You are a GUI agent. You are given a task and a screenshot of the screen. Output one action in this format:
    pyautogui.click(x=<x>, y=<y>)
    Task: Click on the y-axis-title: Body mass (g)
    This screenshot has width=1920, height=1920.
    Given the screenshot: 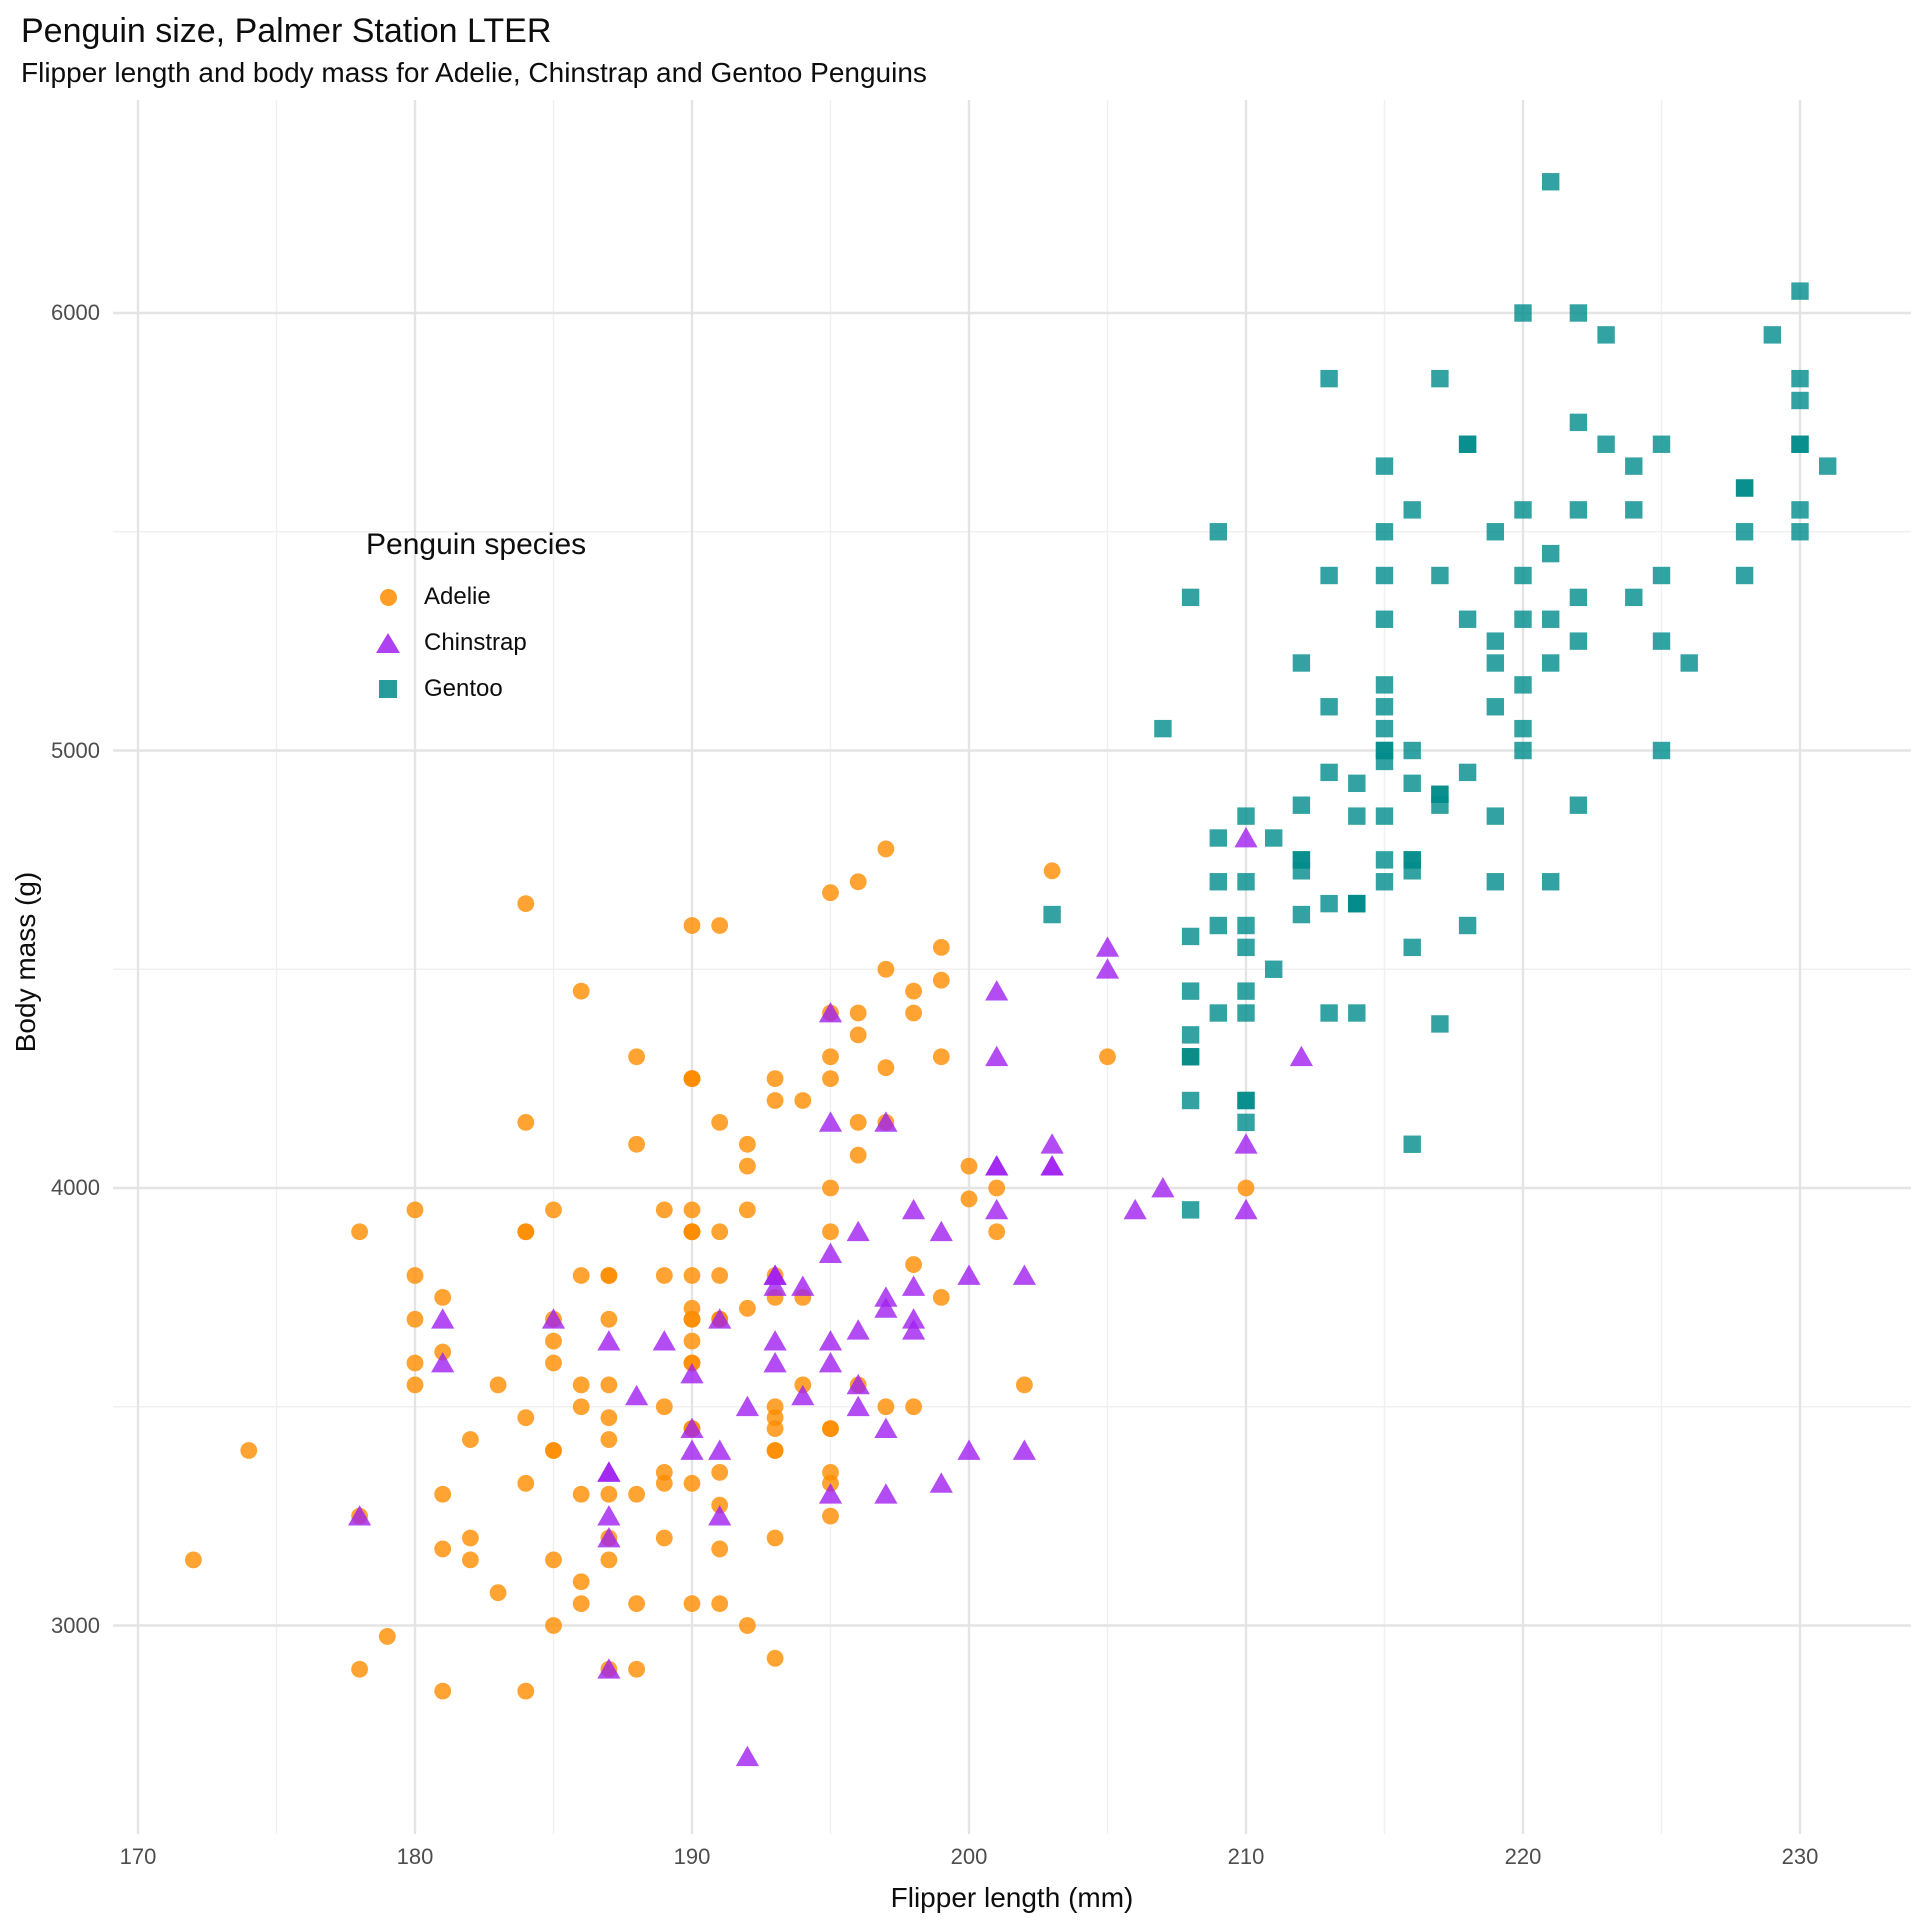 What is the action you would take?
    pyautogui.click(x=25, y=962)
    